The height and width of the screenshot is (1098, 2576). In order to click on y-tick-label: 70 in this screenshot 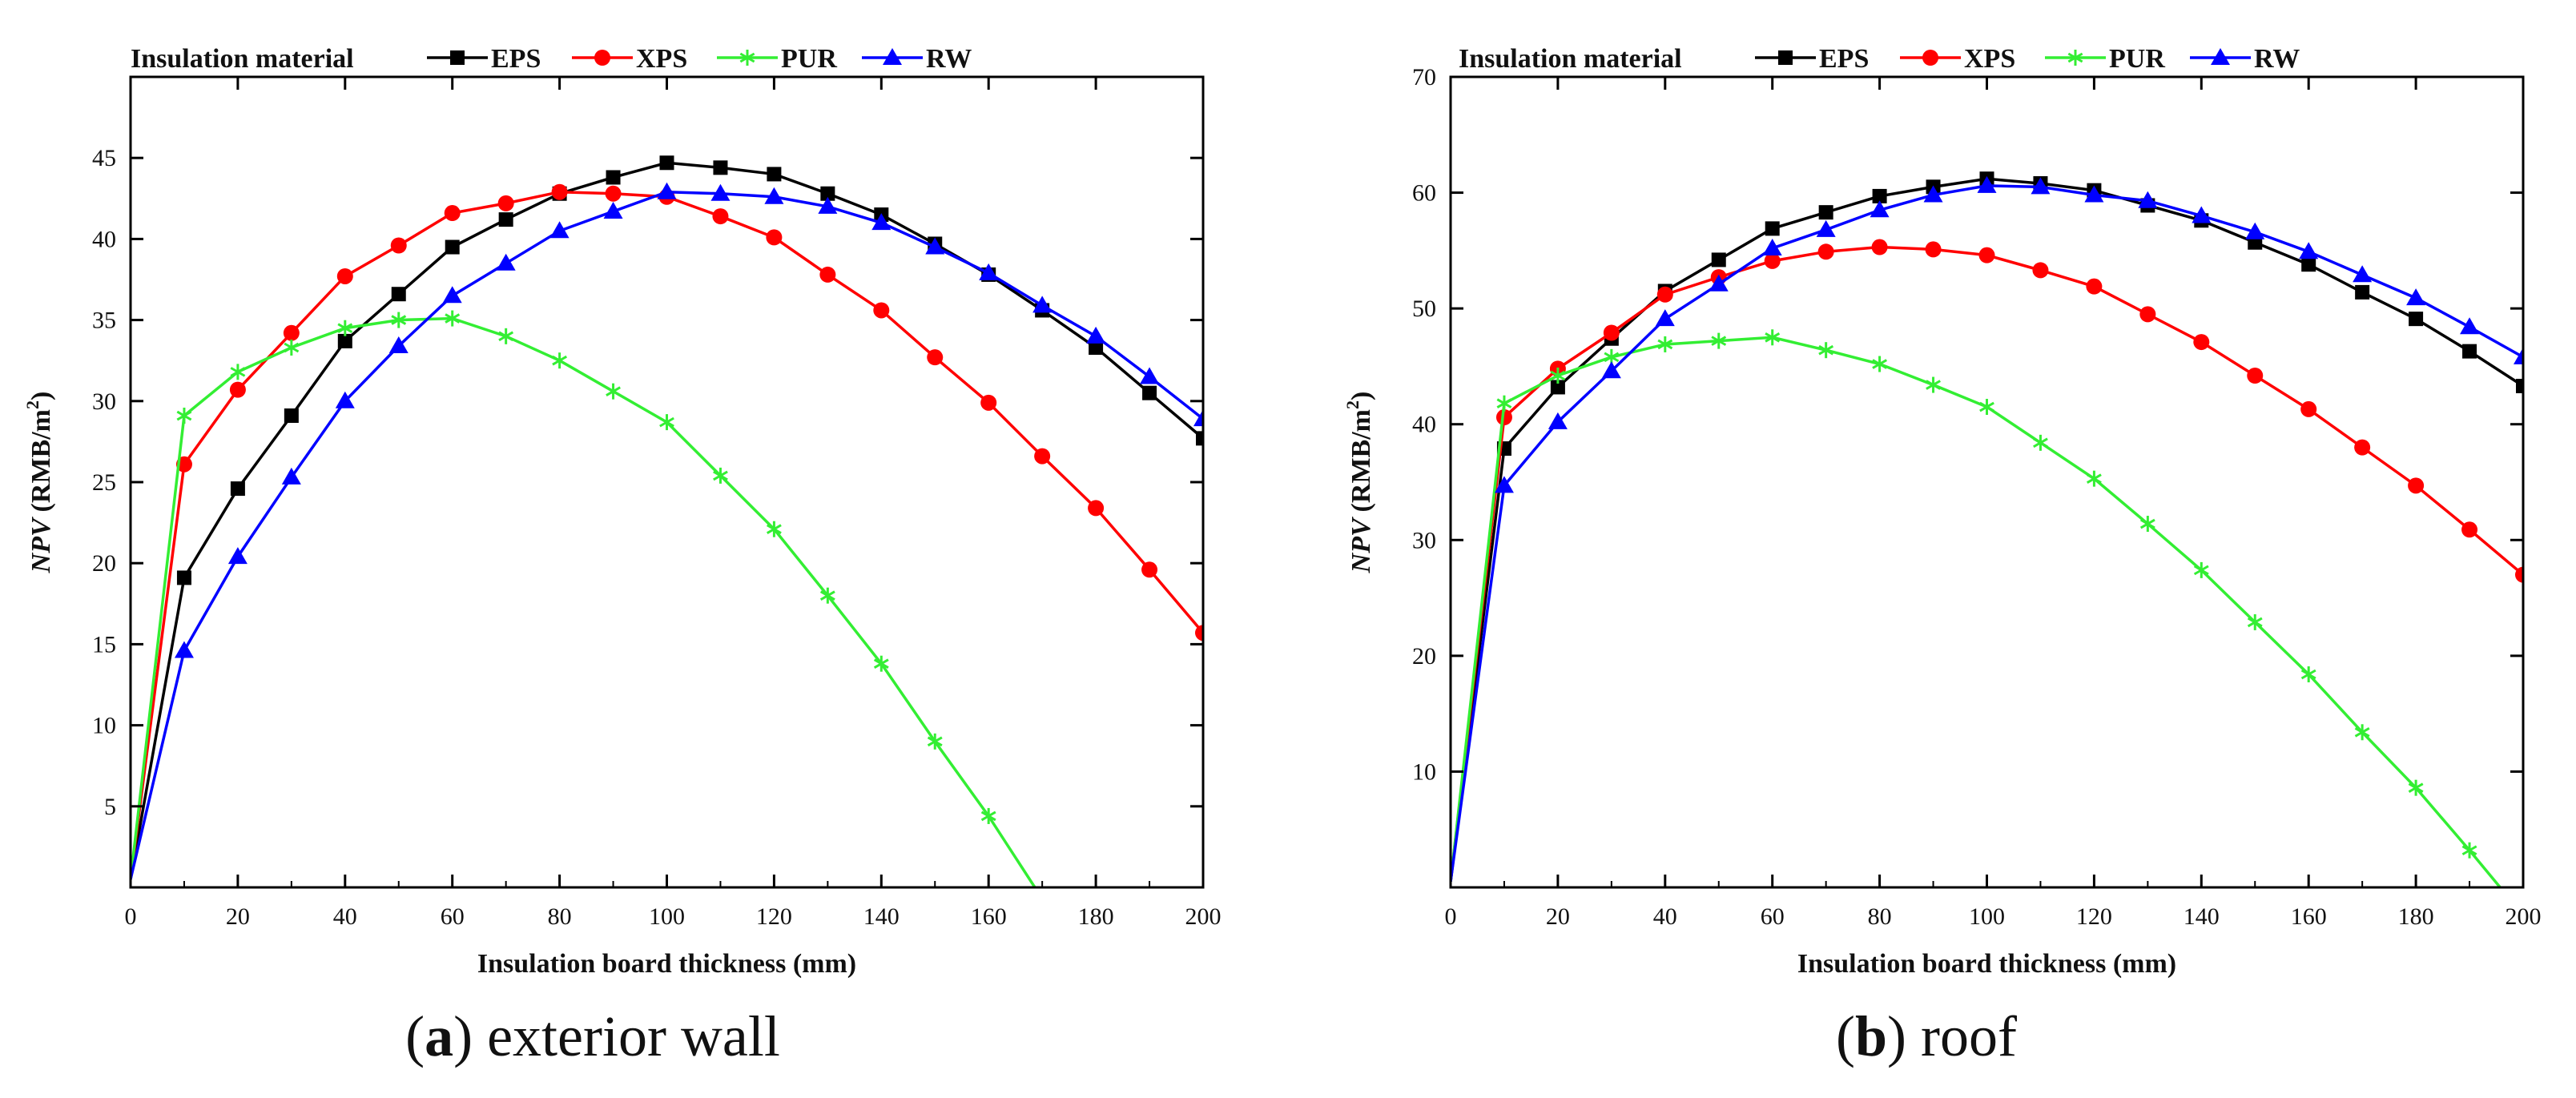, I will do `click(1424, 77)`.